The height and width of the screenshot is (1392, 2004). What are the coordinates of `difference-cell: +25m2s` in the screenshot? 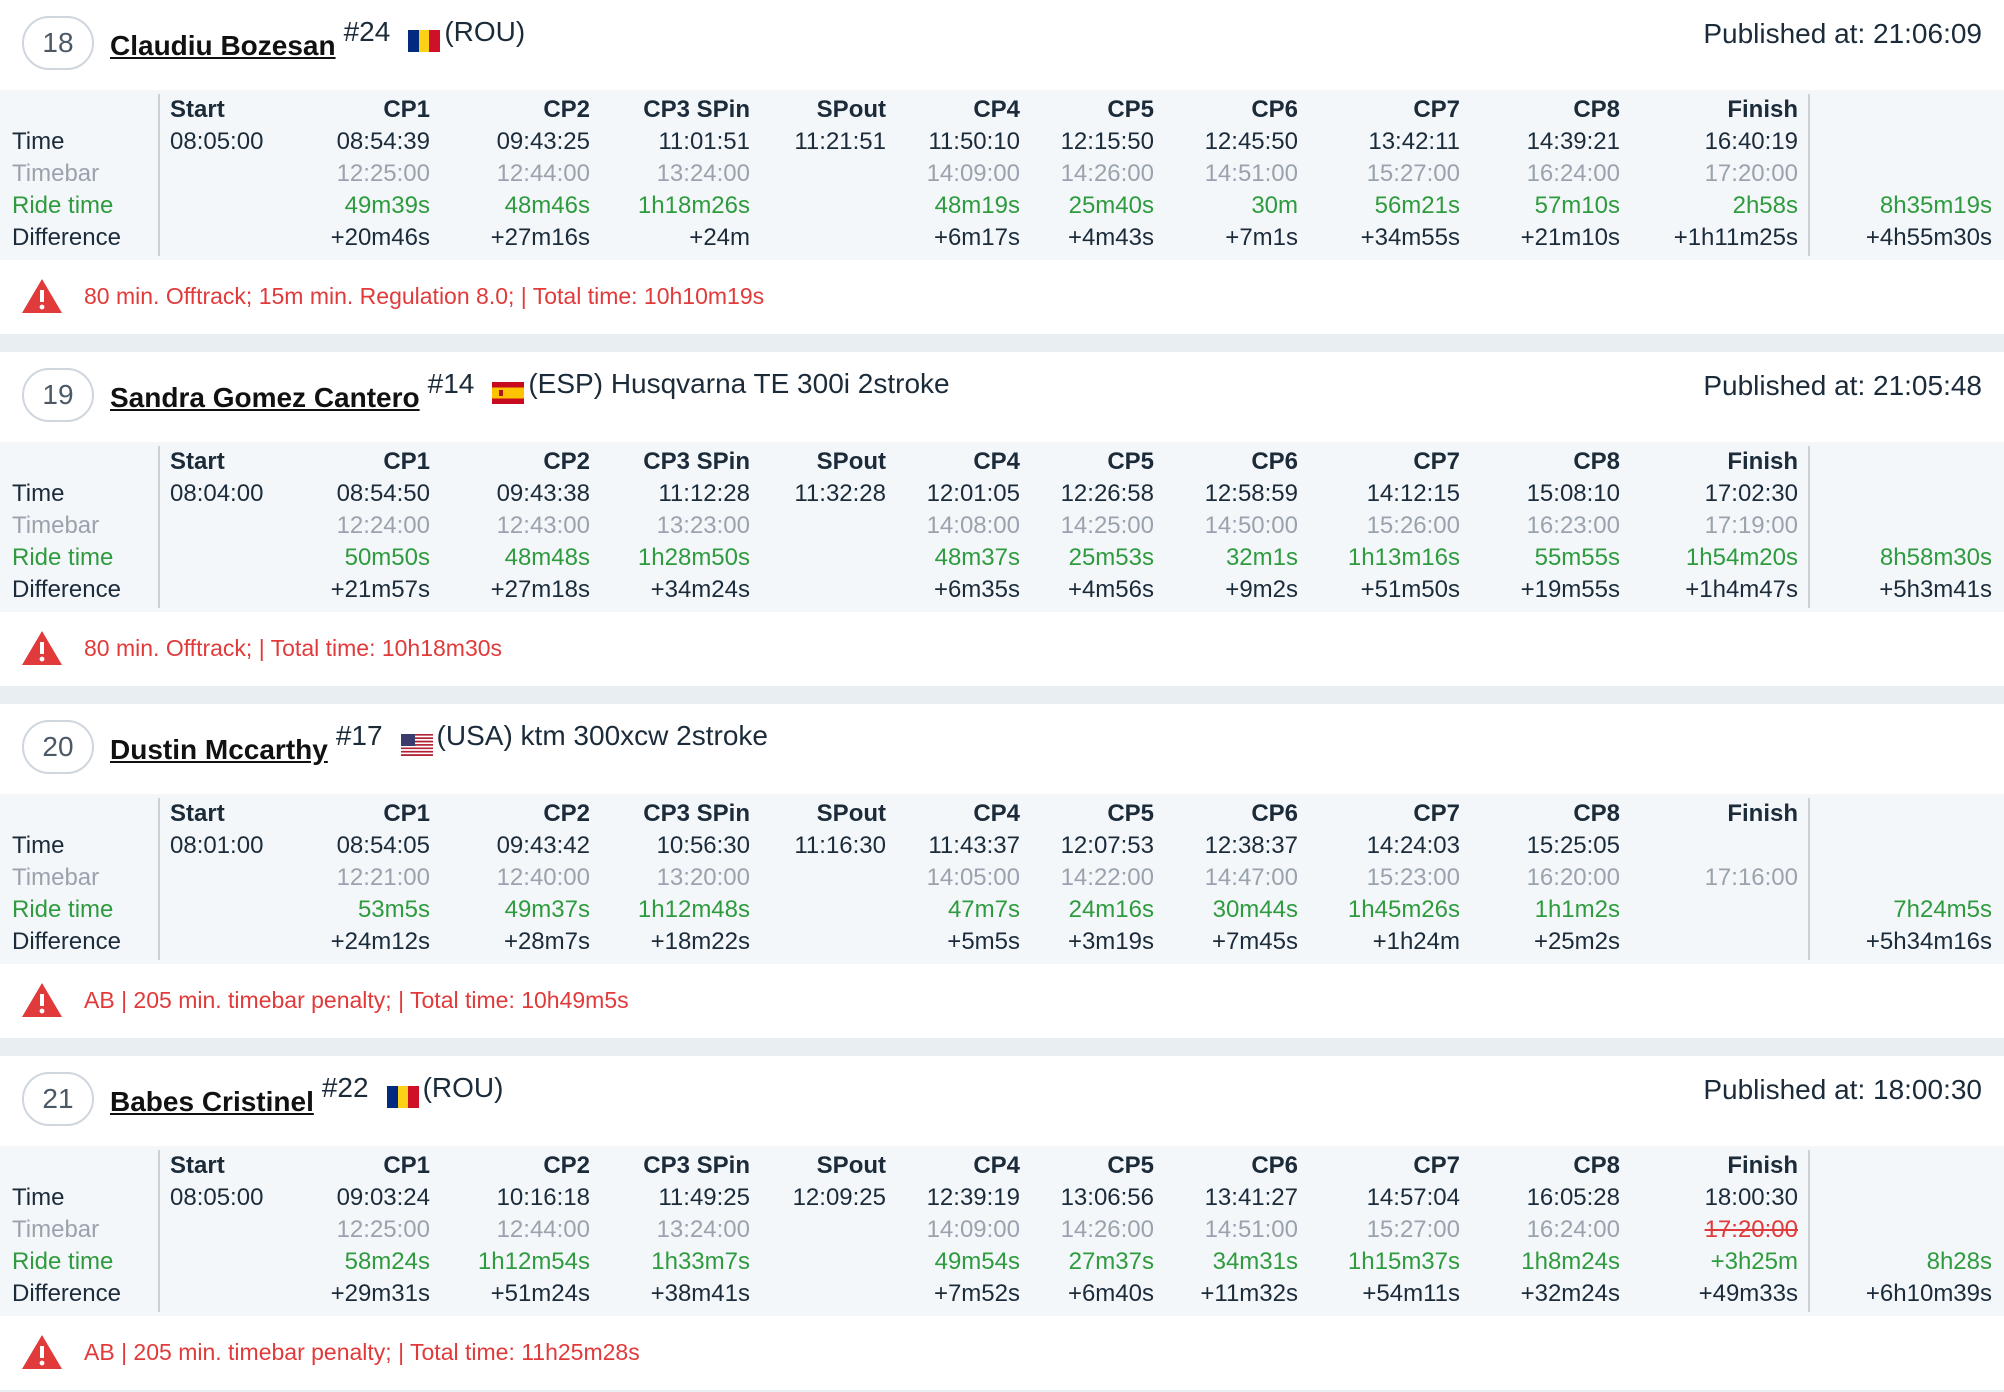 It's located at (1576, 941).